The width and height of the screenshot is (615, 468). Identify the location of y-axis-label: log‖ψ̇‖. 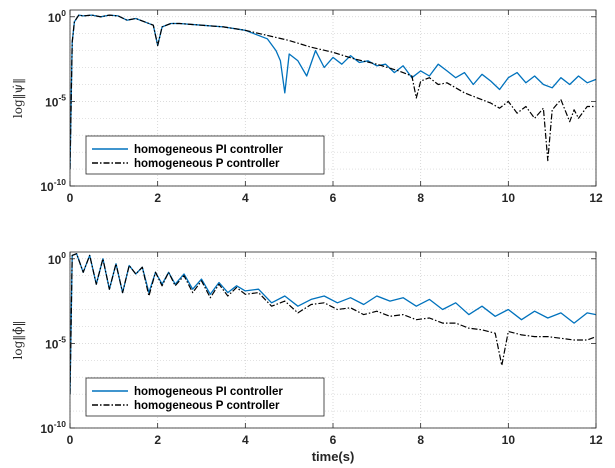
(18, 98).